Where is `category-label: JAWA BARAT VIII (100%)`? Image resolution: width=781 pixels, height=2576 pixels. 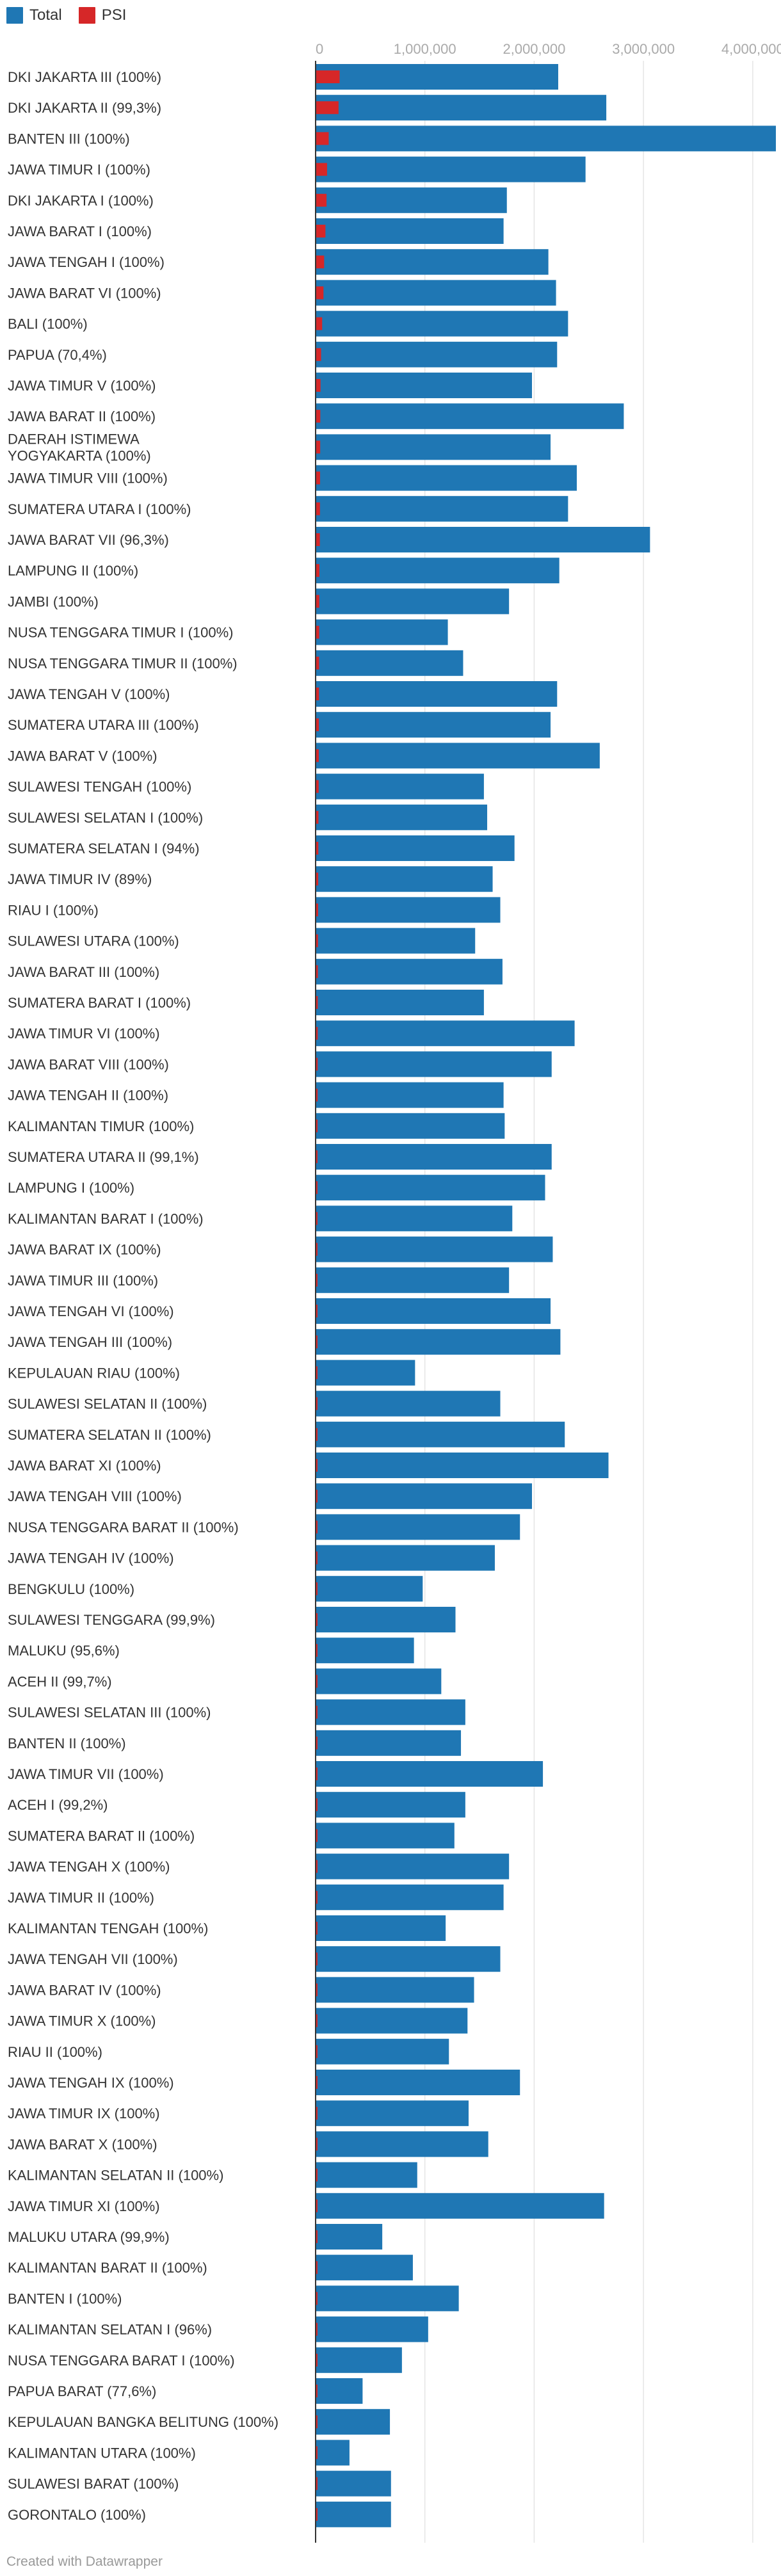 category-label: JAWA BARAT VIII (100%) is located at coordinates (89, 1064).